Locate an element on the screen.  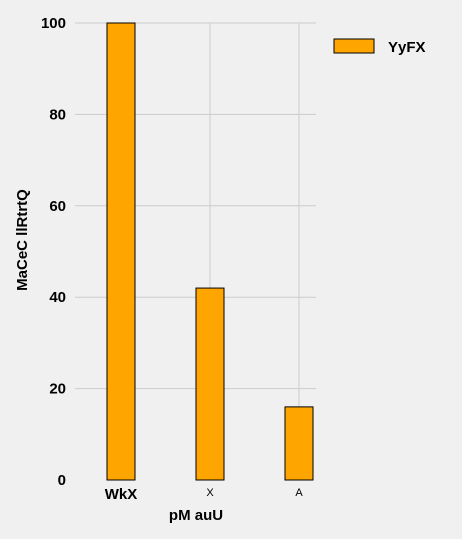
y-tick-label: 40 is located at coordinates (57, 297).